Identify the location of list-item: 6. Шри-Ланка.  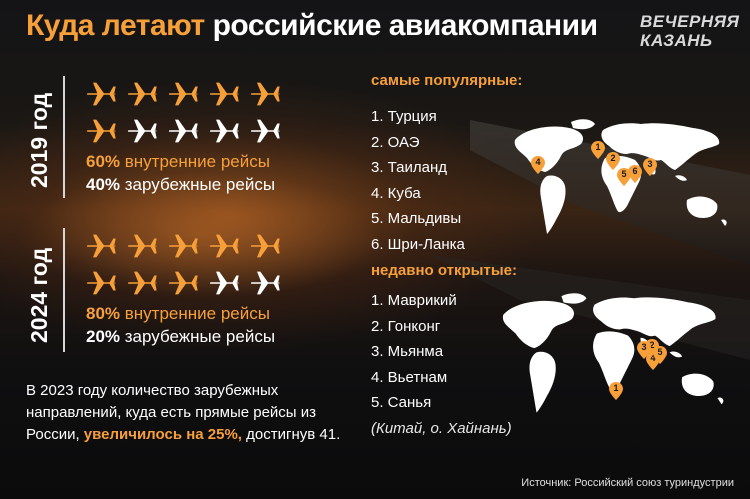
(418, 244).